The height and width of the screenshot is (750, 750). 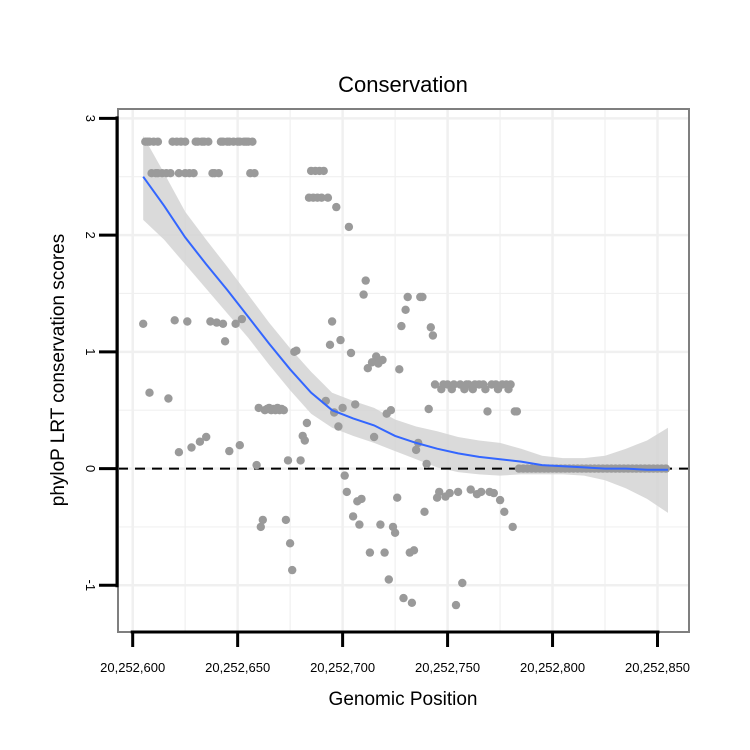 What do you see at coordinates (342, 667) in the screenshot?
I see `x-tick-label: 20,252,700` at bounding box center [342, 667].